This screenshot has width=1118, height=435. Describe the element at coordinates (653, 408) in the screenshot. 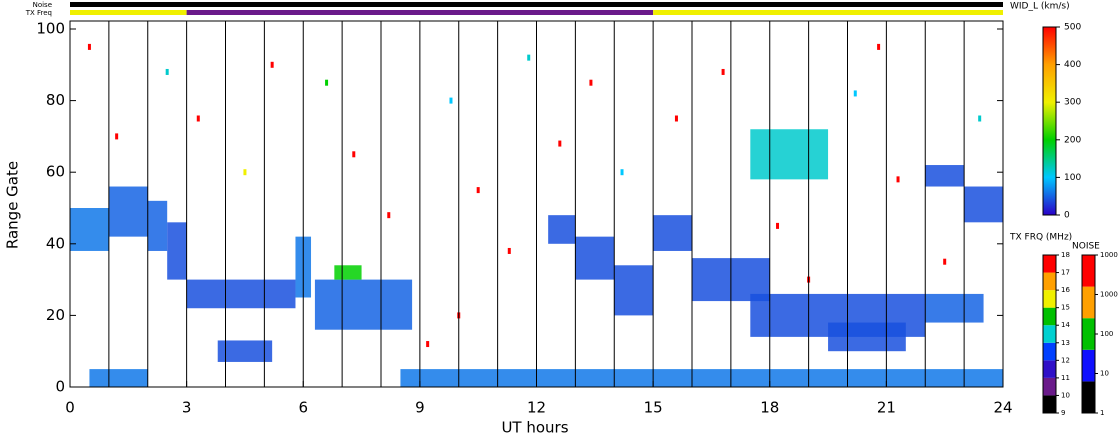

I see `x-tick-label: 15` at that location.